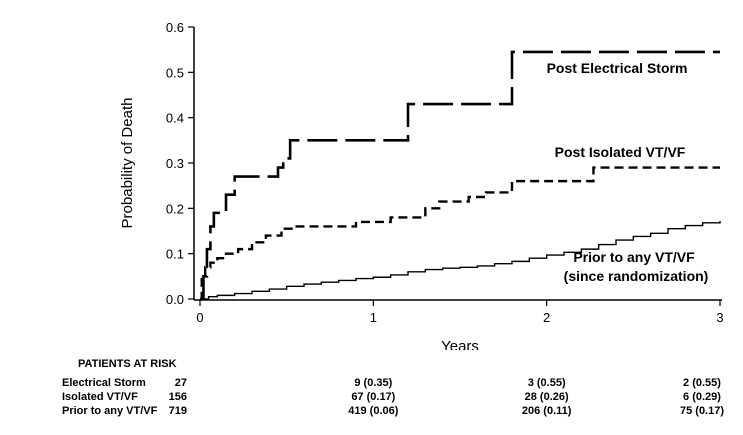 The width and height of the screenshot is (743, 435). What do you see at coordinates (620, 152) in the screenshot?
I see `series-label-2: Post Isolated VT/VF` at bounding box center [620, 152].